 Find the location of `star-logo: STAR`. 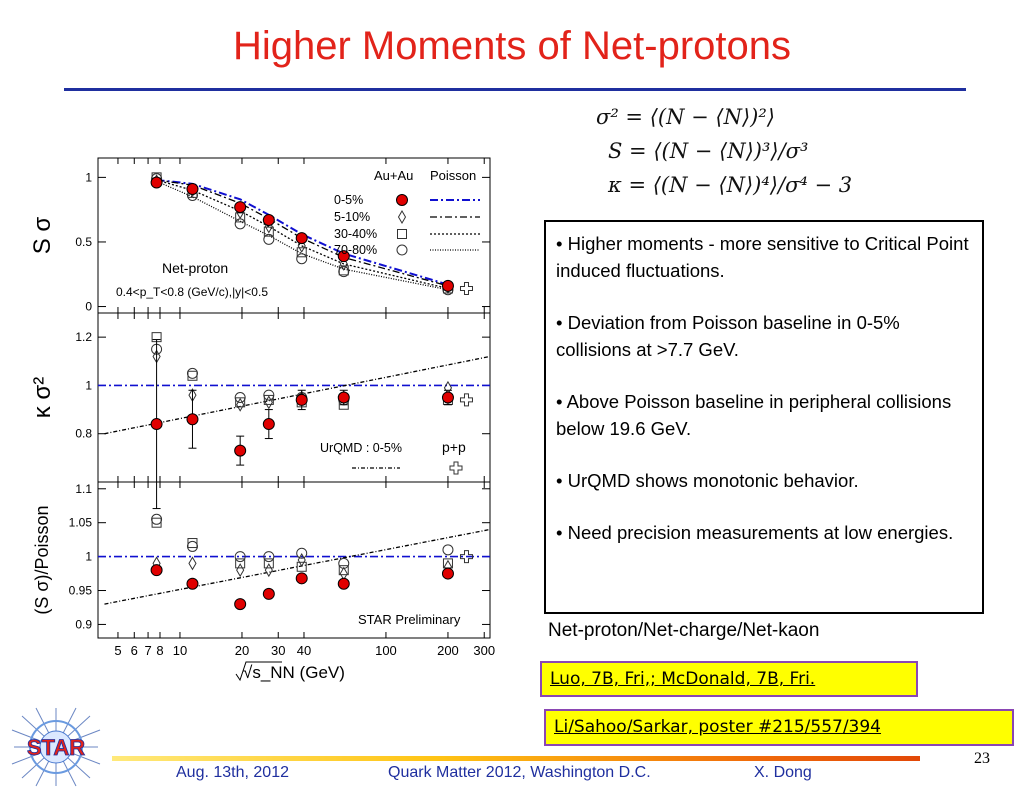

star-logo: STAR is located at coordinates (56, 747).